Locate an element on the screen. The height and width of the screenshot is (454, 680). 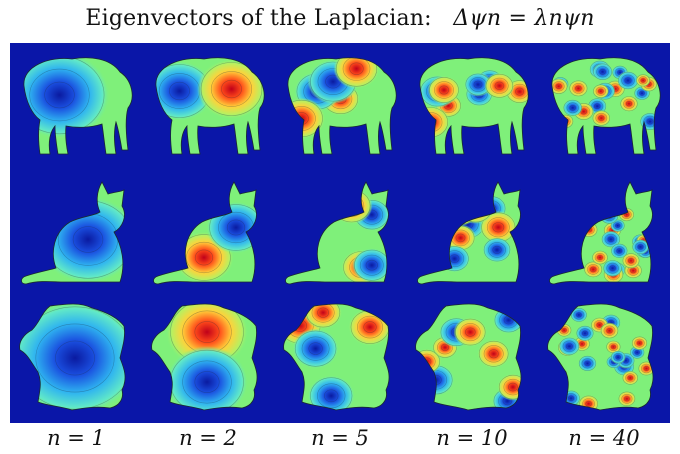
column-label-n40: n = 40 is located at coordinates (604, 438).